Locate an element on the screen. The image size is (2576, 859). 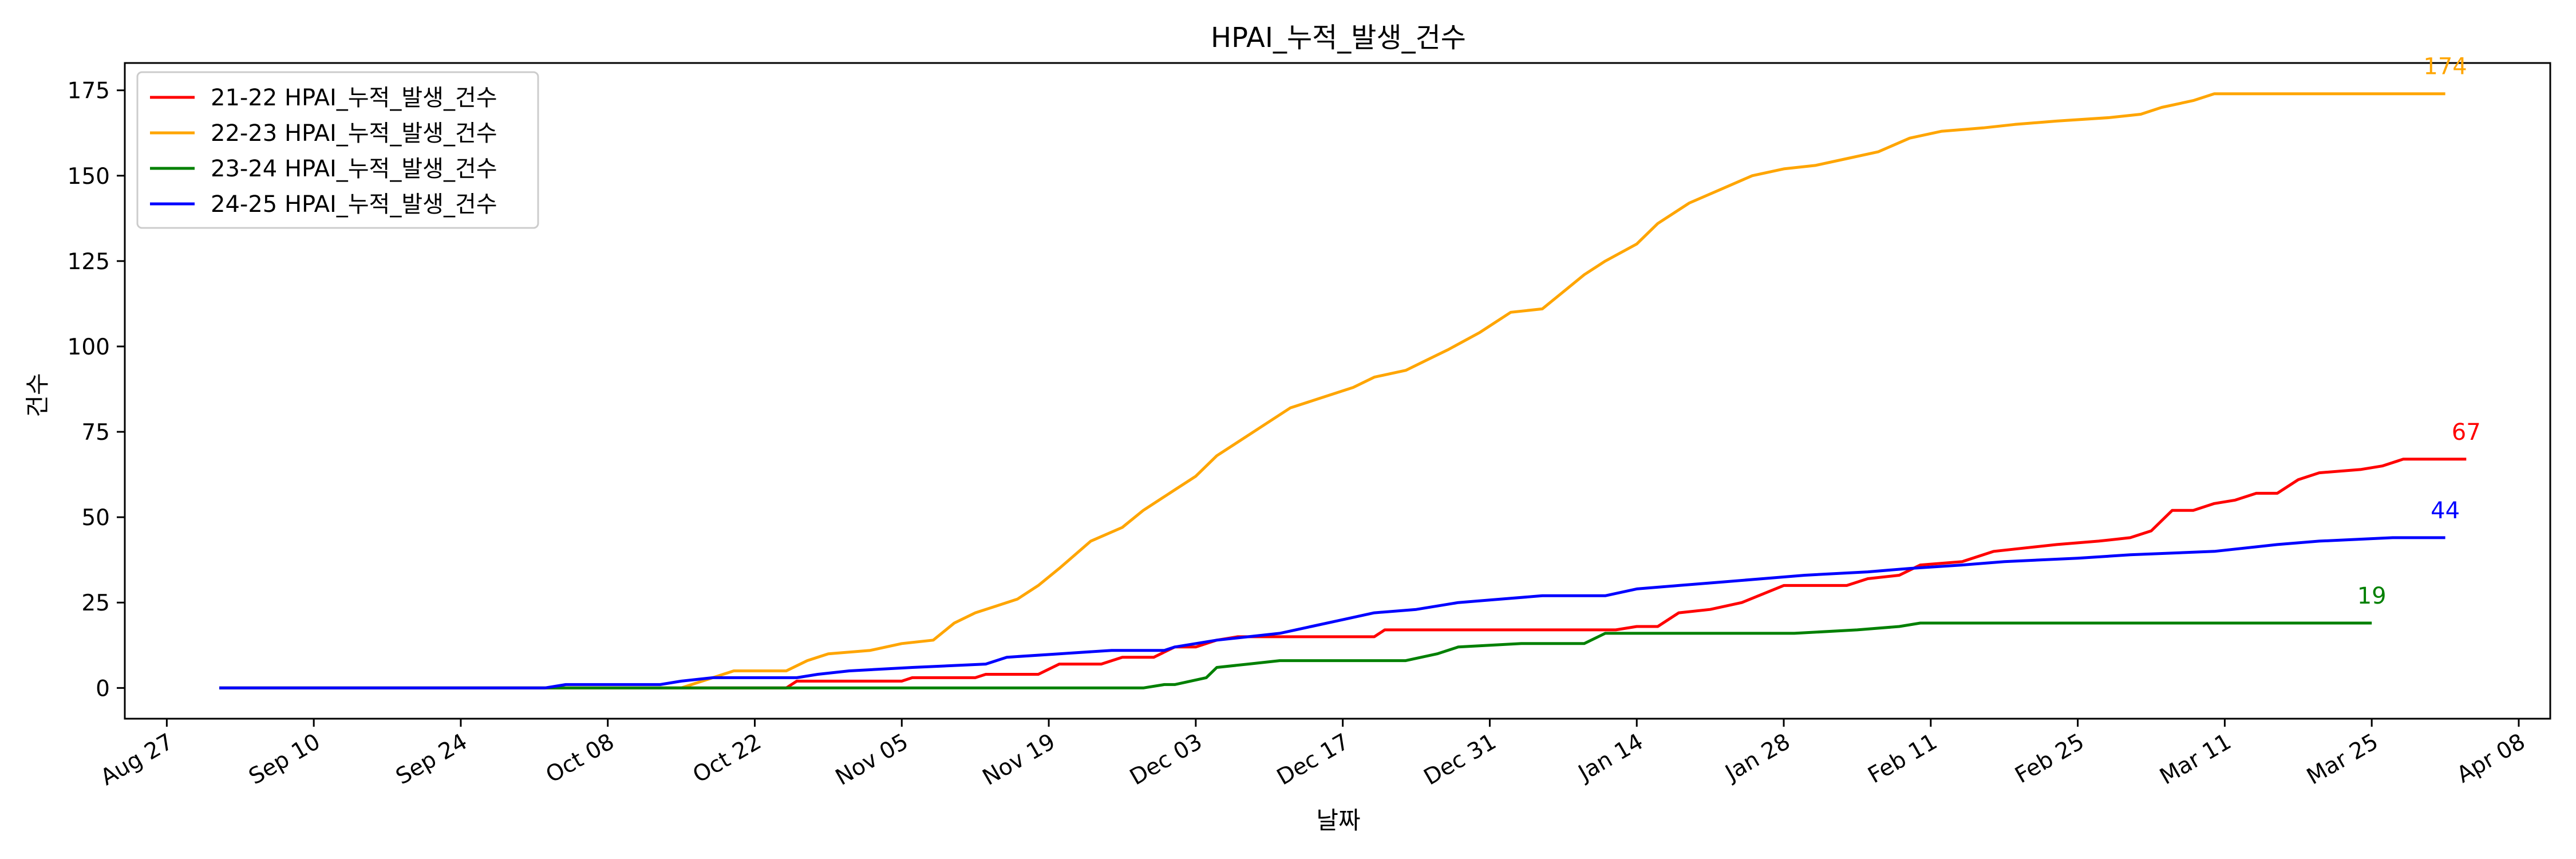
series-end-label-2: 19 is located at coordinates (2372, 596).